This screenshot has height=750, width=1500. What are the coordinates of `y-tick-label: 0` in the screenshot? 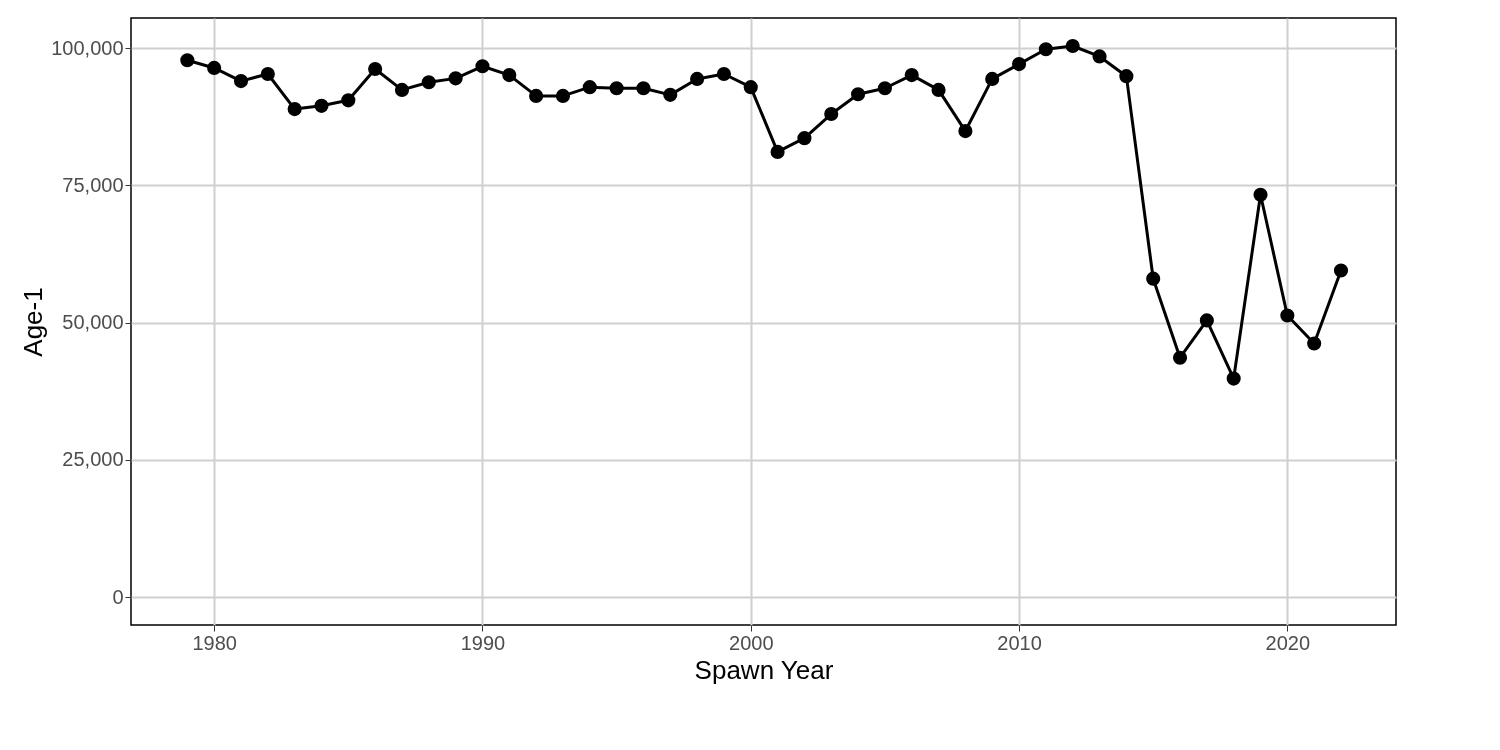 It's located at (118, 596).